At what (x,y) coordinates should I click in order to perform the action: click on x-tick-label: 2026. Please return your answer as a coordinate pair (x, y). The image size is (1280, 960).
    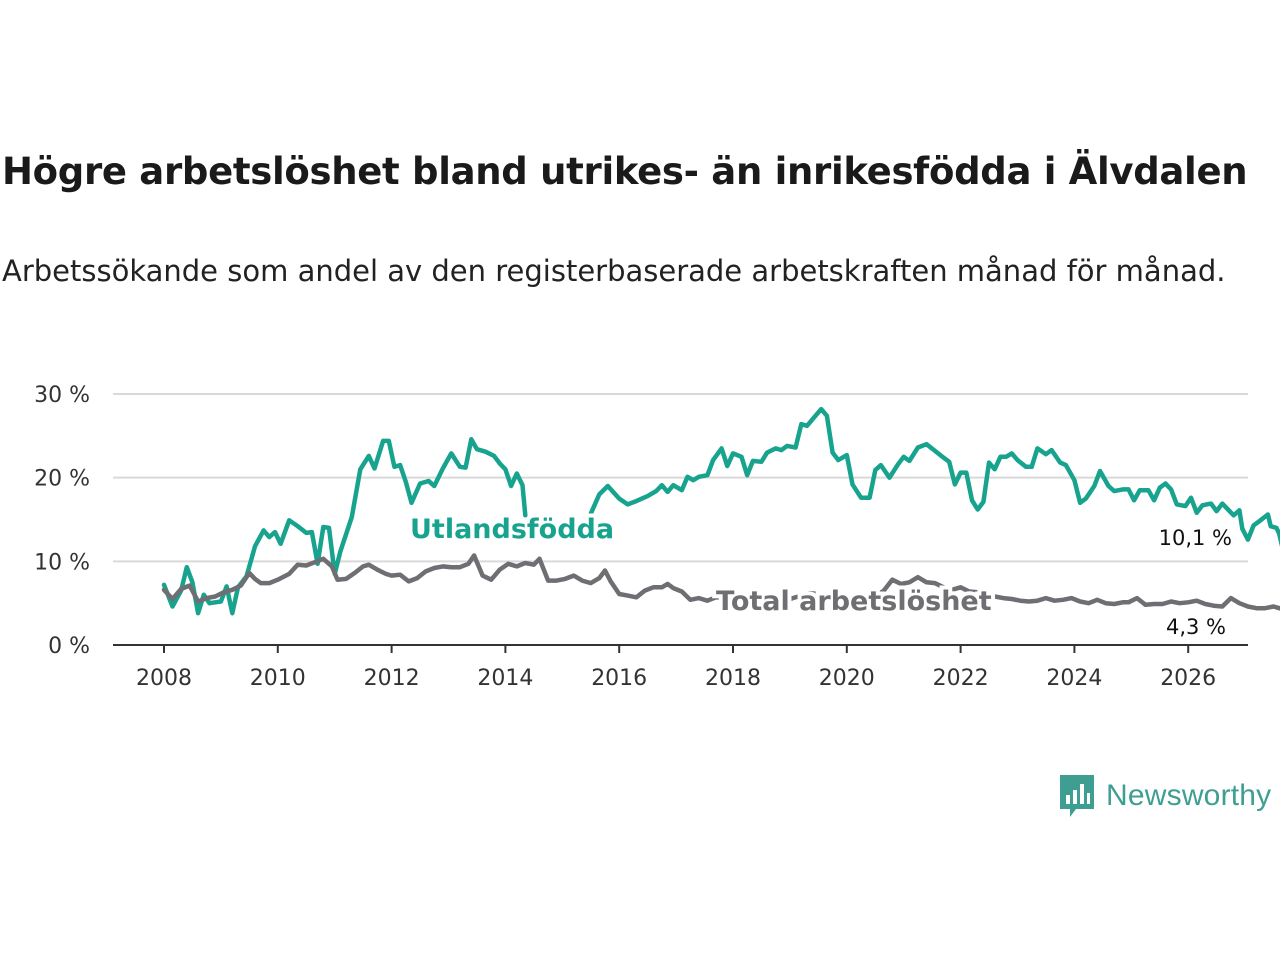
    Looking at the image, I should click on (1188, 678).